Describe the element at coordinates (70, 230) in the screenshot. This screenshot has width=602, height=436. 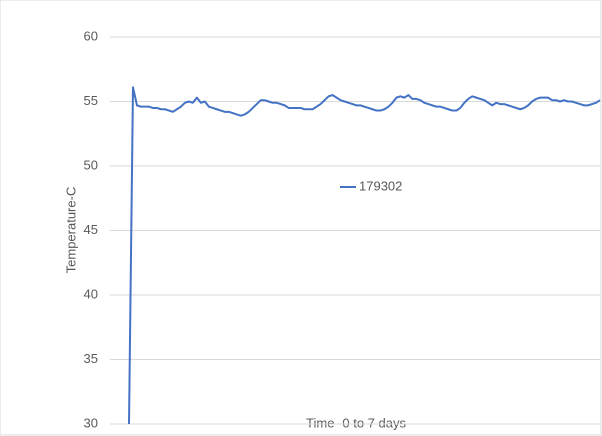
I see `y-axis-label: Temperature-C` at that location.